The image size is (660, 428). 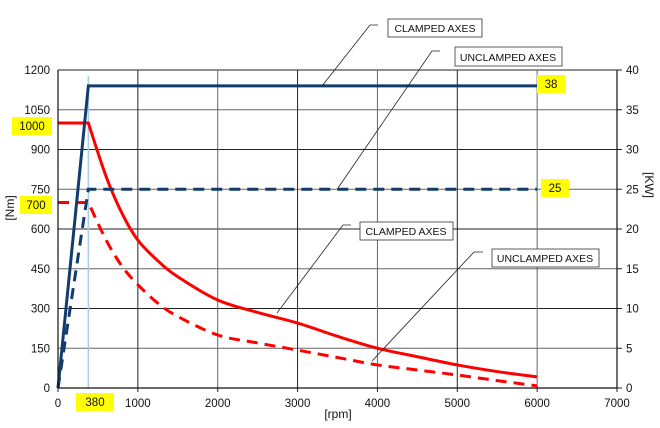 I want to click on y-left-axis-label: [Nm], so click(x=10, y=207).